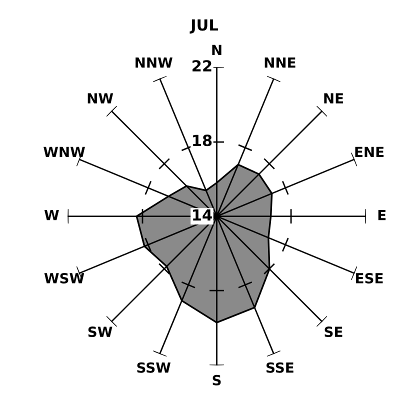  What do you see at coordinates (202, 66) in the screenshot?
I see `y-tick-label: 22` at bounding box center [202, 66].